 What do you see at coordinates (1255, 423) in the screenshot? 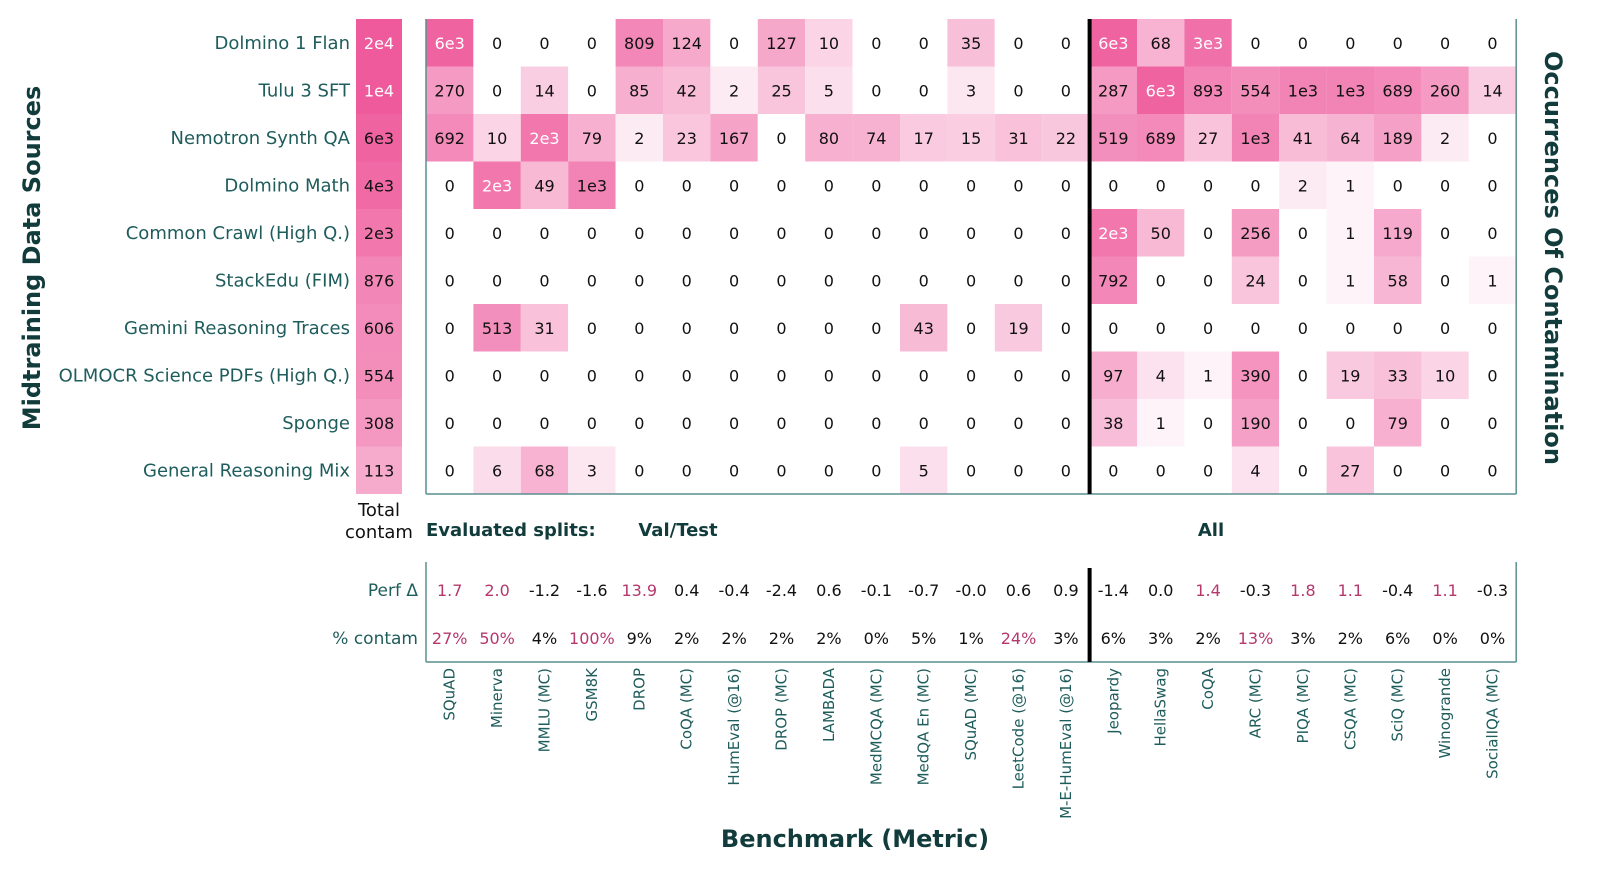
I see `heatmap-cell-label: 190` at bounding box center [1255, 423].